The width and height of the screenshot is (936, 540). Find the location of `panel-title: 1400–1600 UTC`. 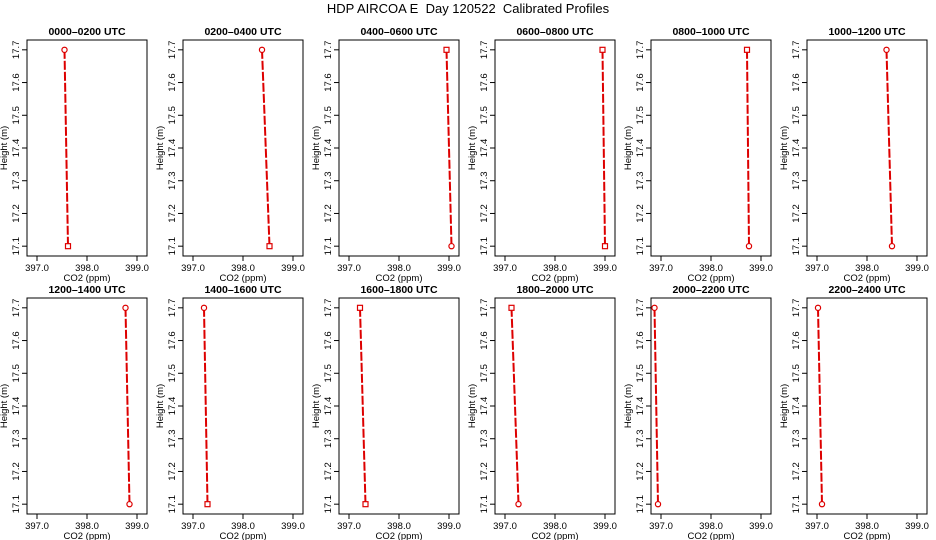

panel-title: 1400–1600 UTC is located at coordinates (242, 290).